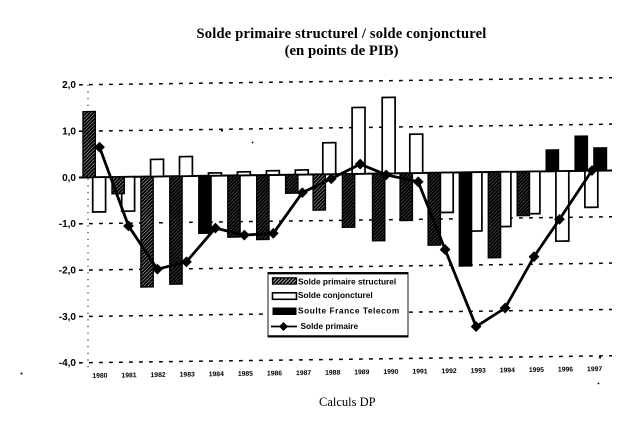 The image size is (638, 429). I want to click on svg-text: 1989, so click(361, 372).